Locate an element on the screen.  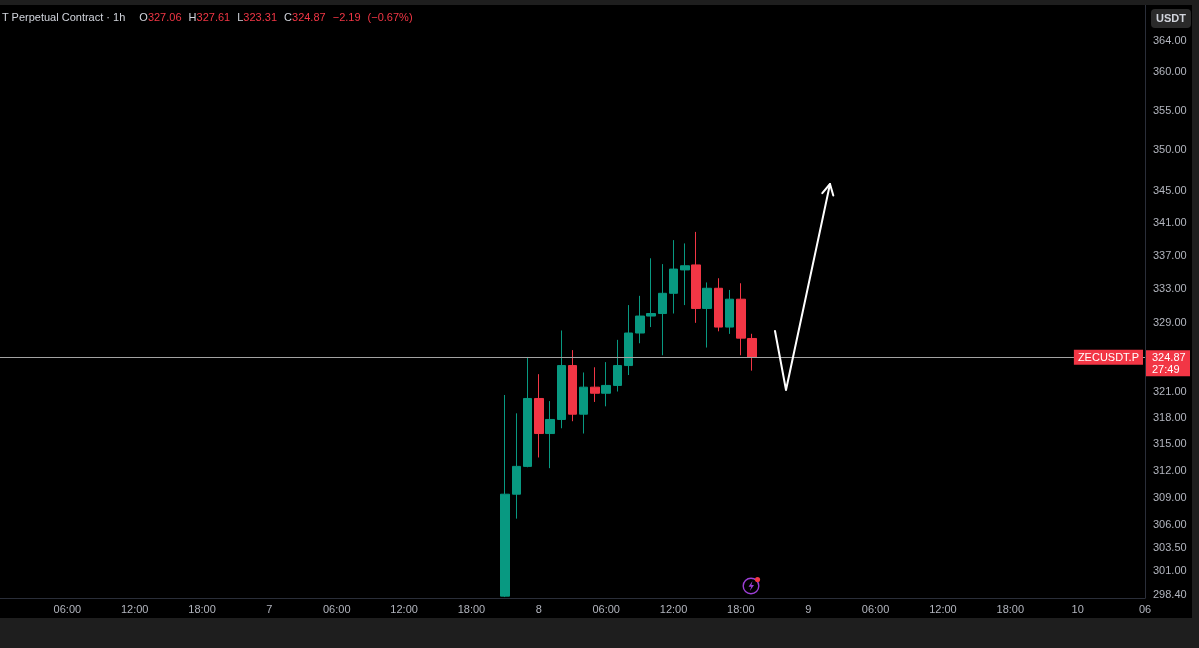
ref-line-label: ZECUSDT.P is located at coordinates (1108, 357).